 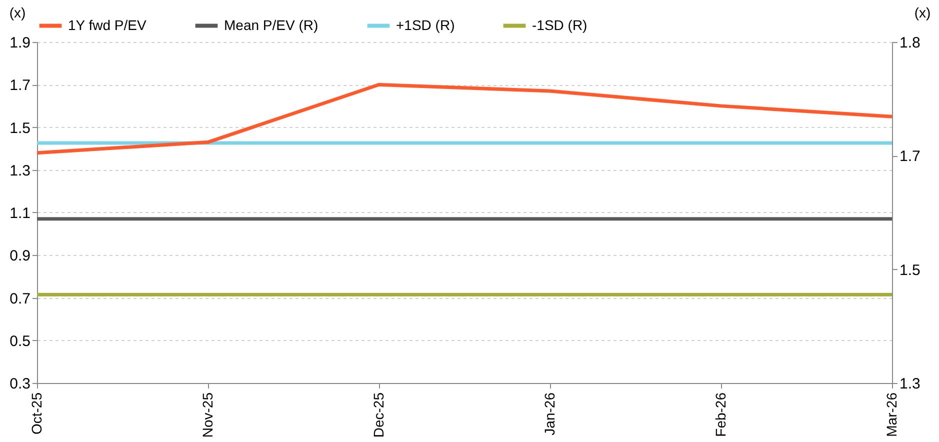 I want to click on y-tick-label: 1.5, so click(x=20, y=128).